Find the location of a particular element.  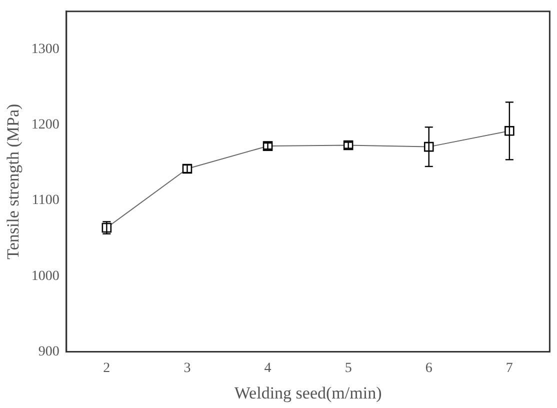

x-tick-label: 4 is located at coordinates (268, 368).